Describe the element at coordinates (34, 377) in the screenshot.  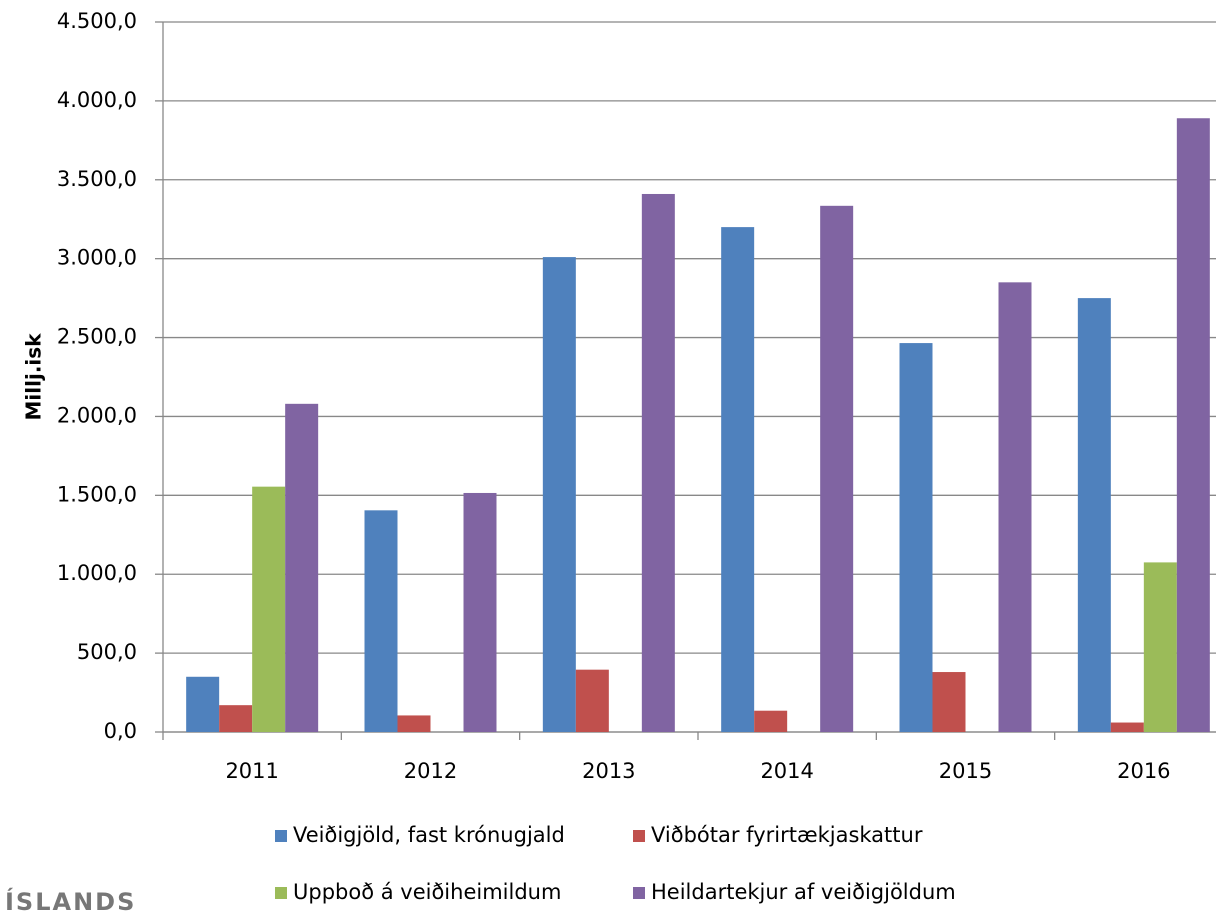
I see `y-axis-label: Millj.isk` at that location.